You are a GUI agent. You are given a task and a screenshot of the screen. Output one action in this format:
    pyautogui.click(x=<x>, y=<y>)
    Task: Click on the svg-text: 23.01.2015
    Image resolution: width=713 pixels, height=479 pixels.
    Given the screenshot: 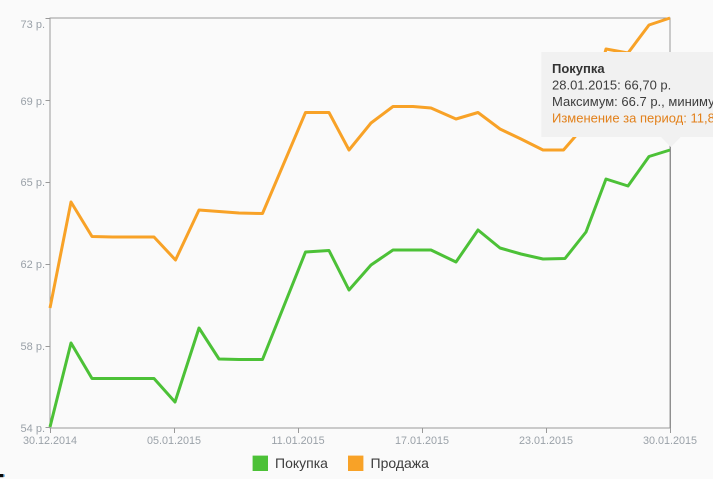 What is the action you would take?
    pyautogui.click(x=546, y=441)
    